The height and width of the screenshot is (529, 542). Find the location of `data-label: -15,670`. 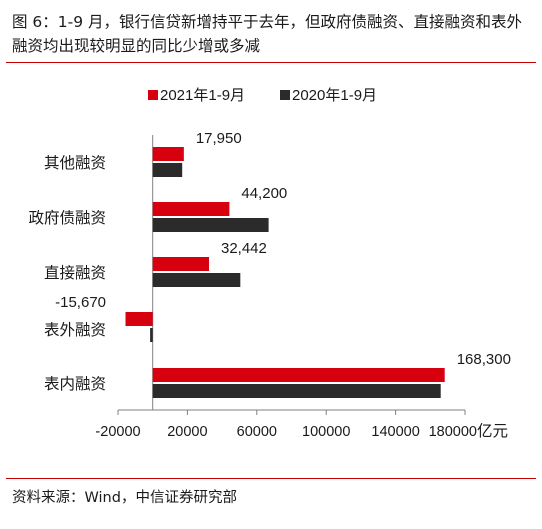

data-label: -15,670 is located at coordinates (80, 302).